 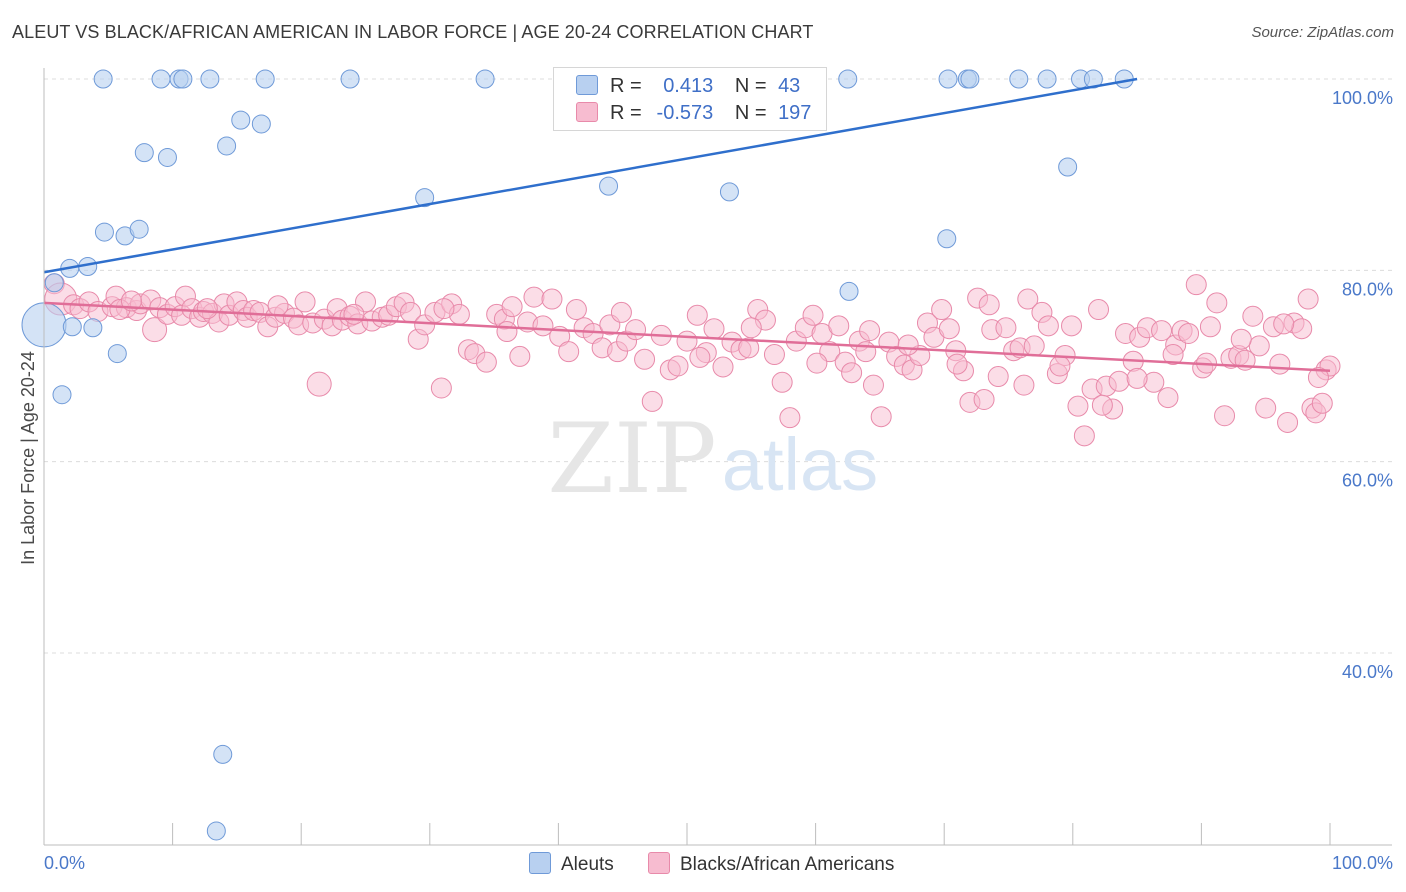 I want to click on bottom-legend-black: Blacks/African Americans, so click(x=771, y=864).